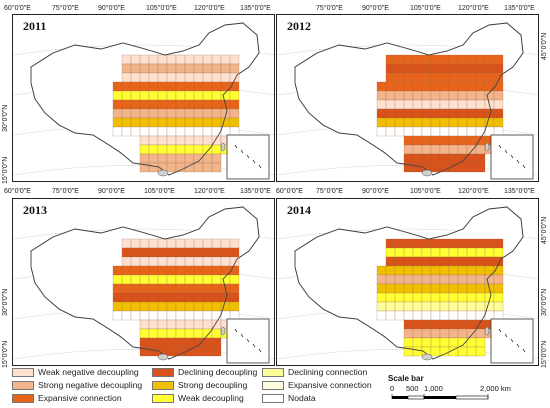 The width and height of the screenshot is (550, 408). Describe the element at coordinates (198, 398) in the screenshot. I see `legend-item: Weak decoupling` at that location.